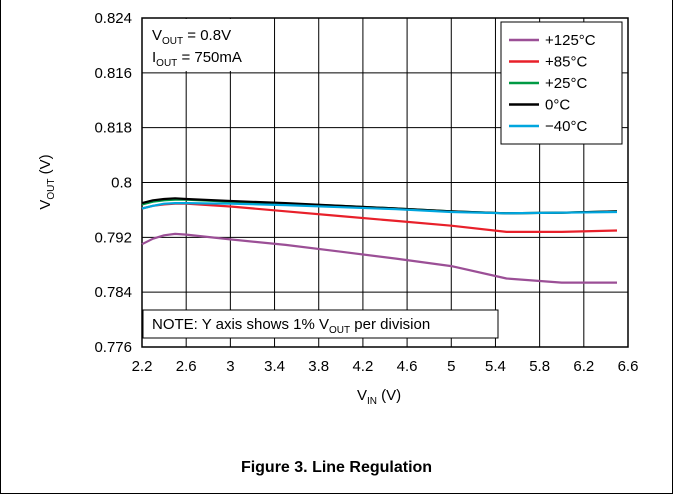  What do you see at coordinates (121, 183) in the screenshot?
I see `y-tick-label: 0.8` at bounding box center [121, 183].